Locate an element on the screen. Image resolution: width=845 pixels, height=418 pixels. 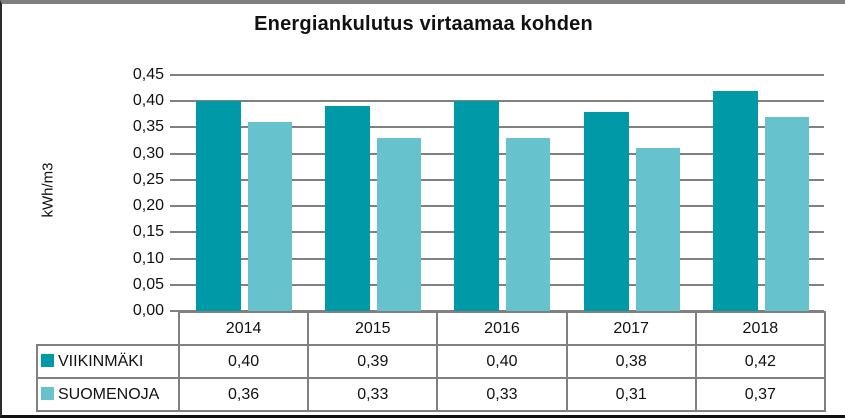
table-row: VIIKINMÄKI 0,40 0,39 0,40 0,38 0,42 is located at coordinates (431, 361).